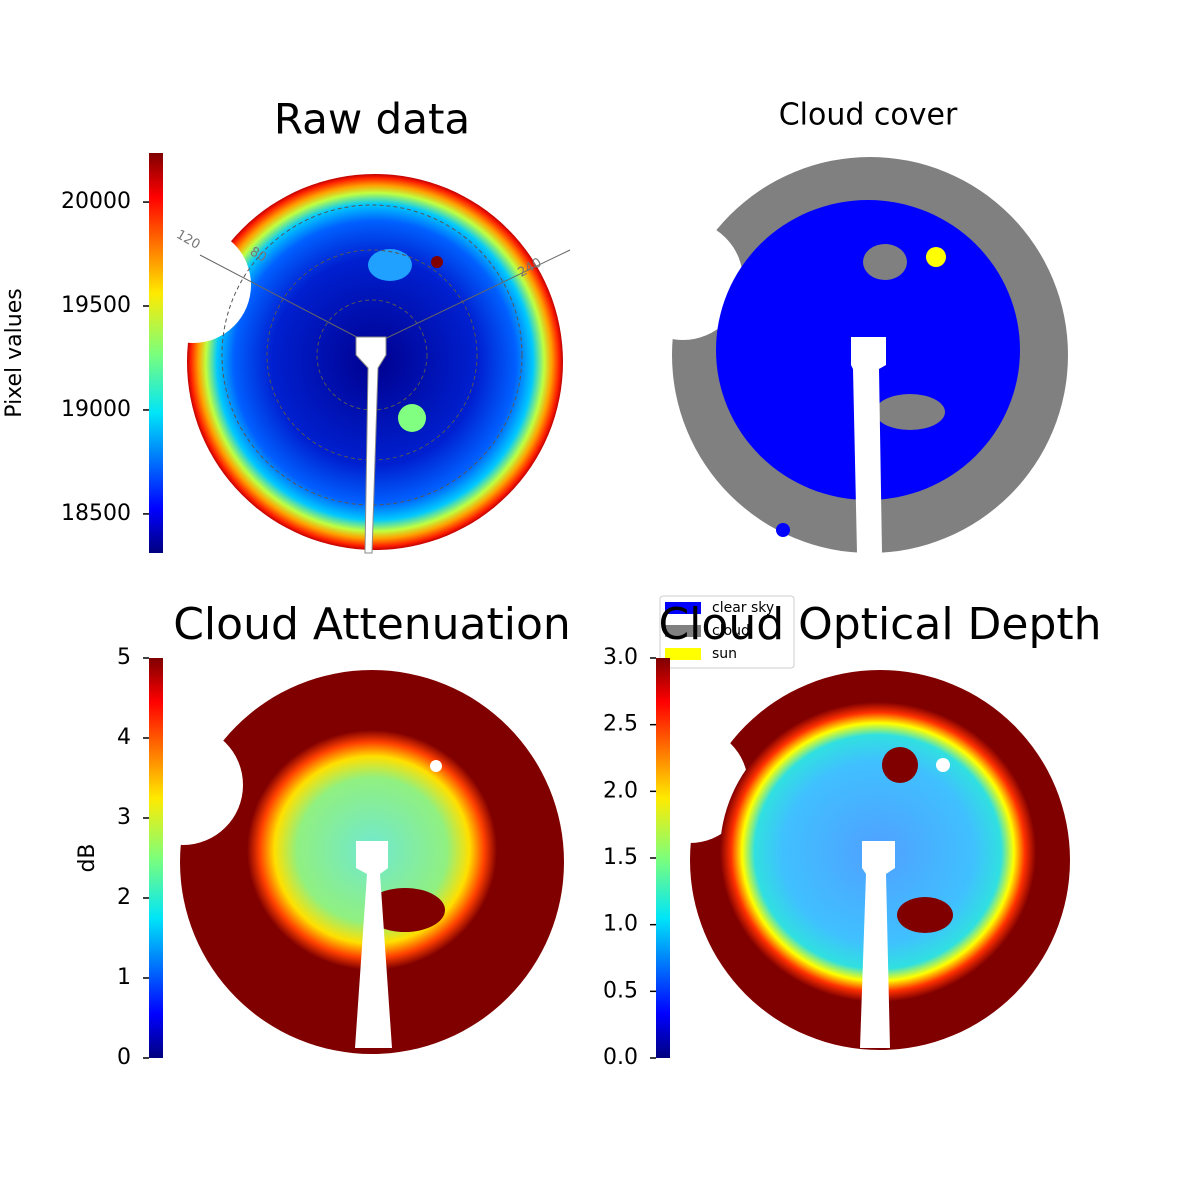 This screenshot has width=1200, height=1200. Describe the element at coordinates (124, 657) in the screenshot. I see `colorbar-tick-label: 5` at that location.